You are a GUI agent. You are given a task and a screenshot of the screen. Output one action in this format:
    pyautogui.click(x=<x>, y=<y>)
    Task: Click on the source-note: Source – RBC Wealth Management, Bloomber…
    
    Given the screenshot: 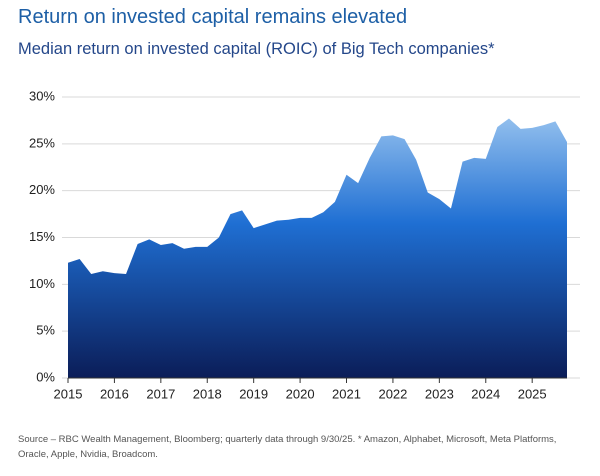 What is the action you would take?
    pyautogui.click(x=287, y=447)
    